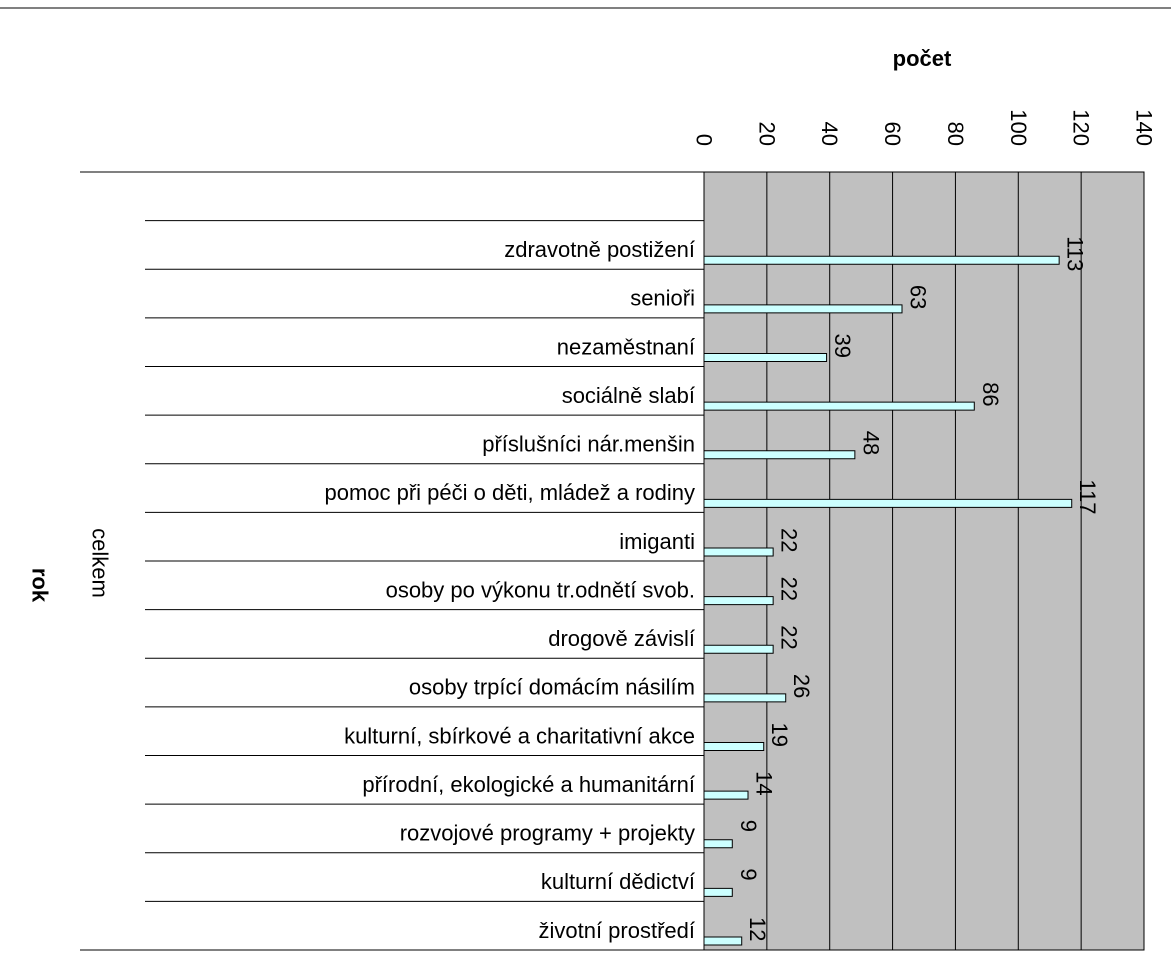 This screenshot has width=1171, height=962. What do you see at coordinates (757, 929) in the screenshot?
I see `data-label: 12` at bounding box center [757, 929].